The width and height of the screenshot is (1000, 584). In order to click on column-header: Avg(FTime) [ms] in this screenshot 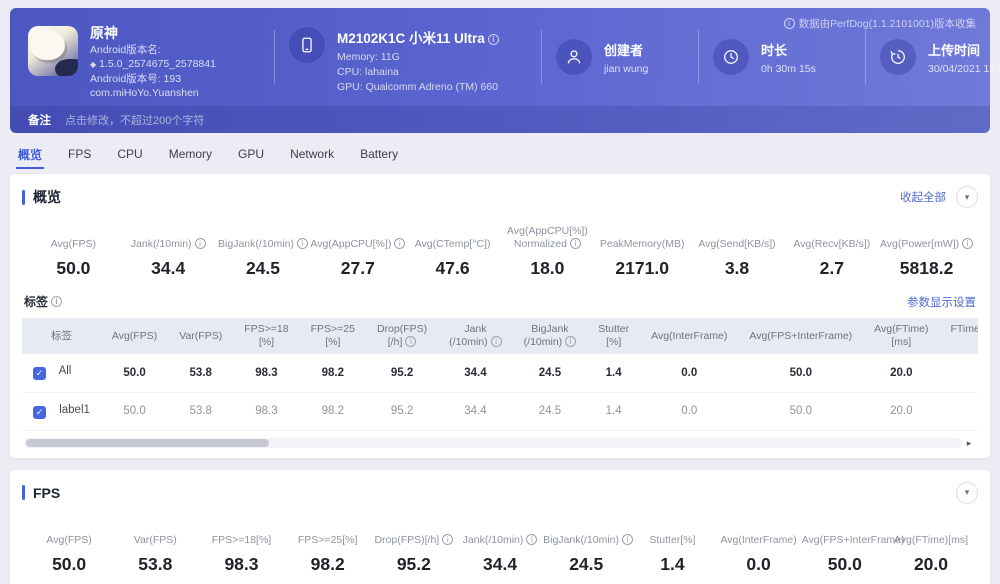, I will do `click(901, 336)`.